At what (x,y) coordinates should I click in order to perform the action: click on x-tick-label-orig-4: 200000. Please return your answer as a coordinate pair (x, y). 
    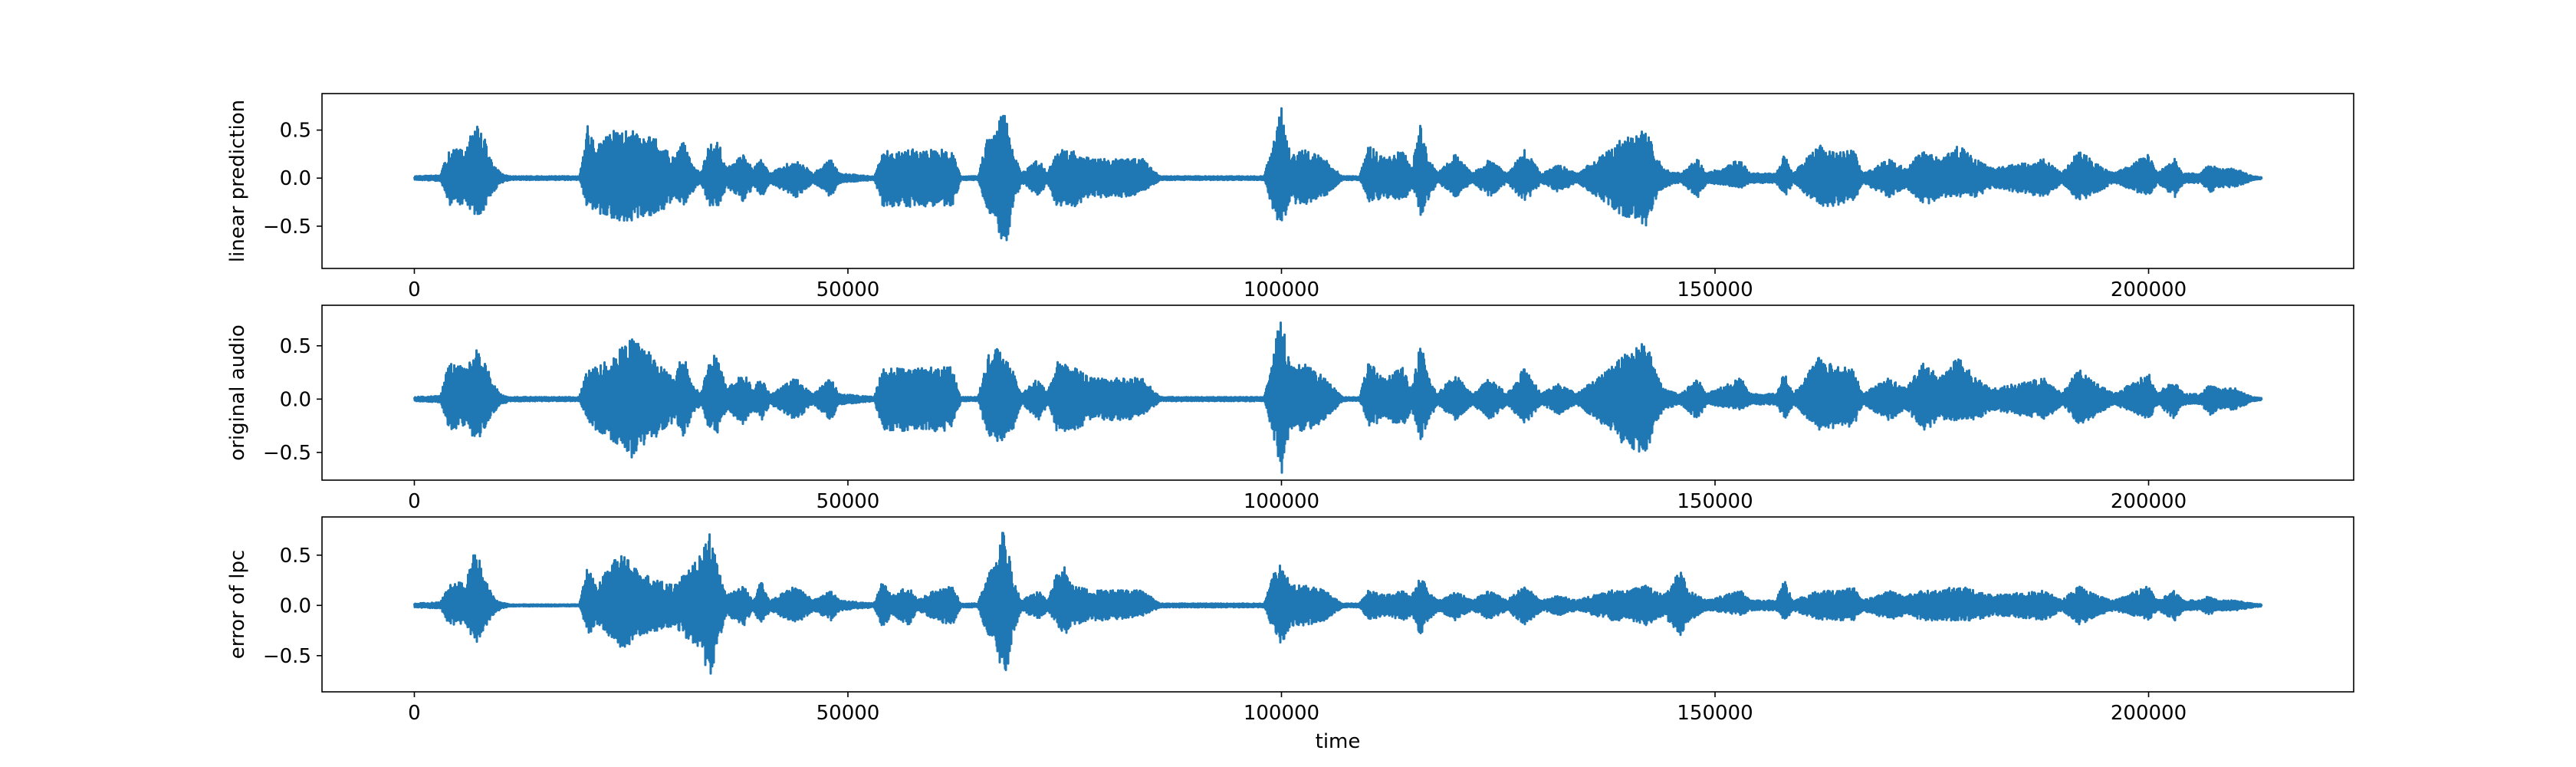
    Looking at the image, I should click on (2149, 501).